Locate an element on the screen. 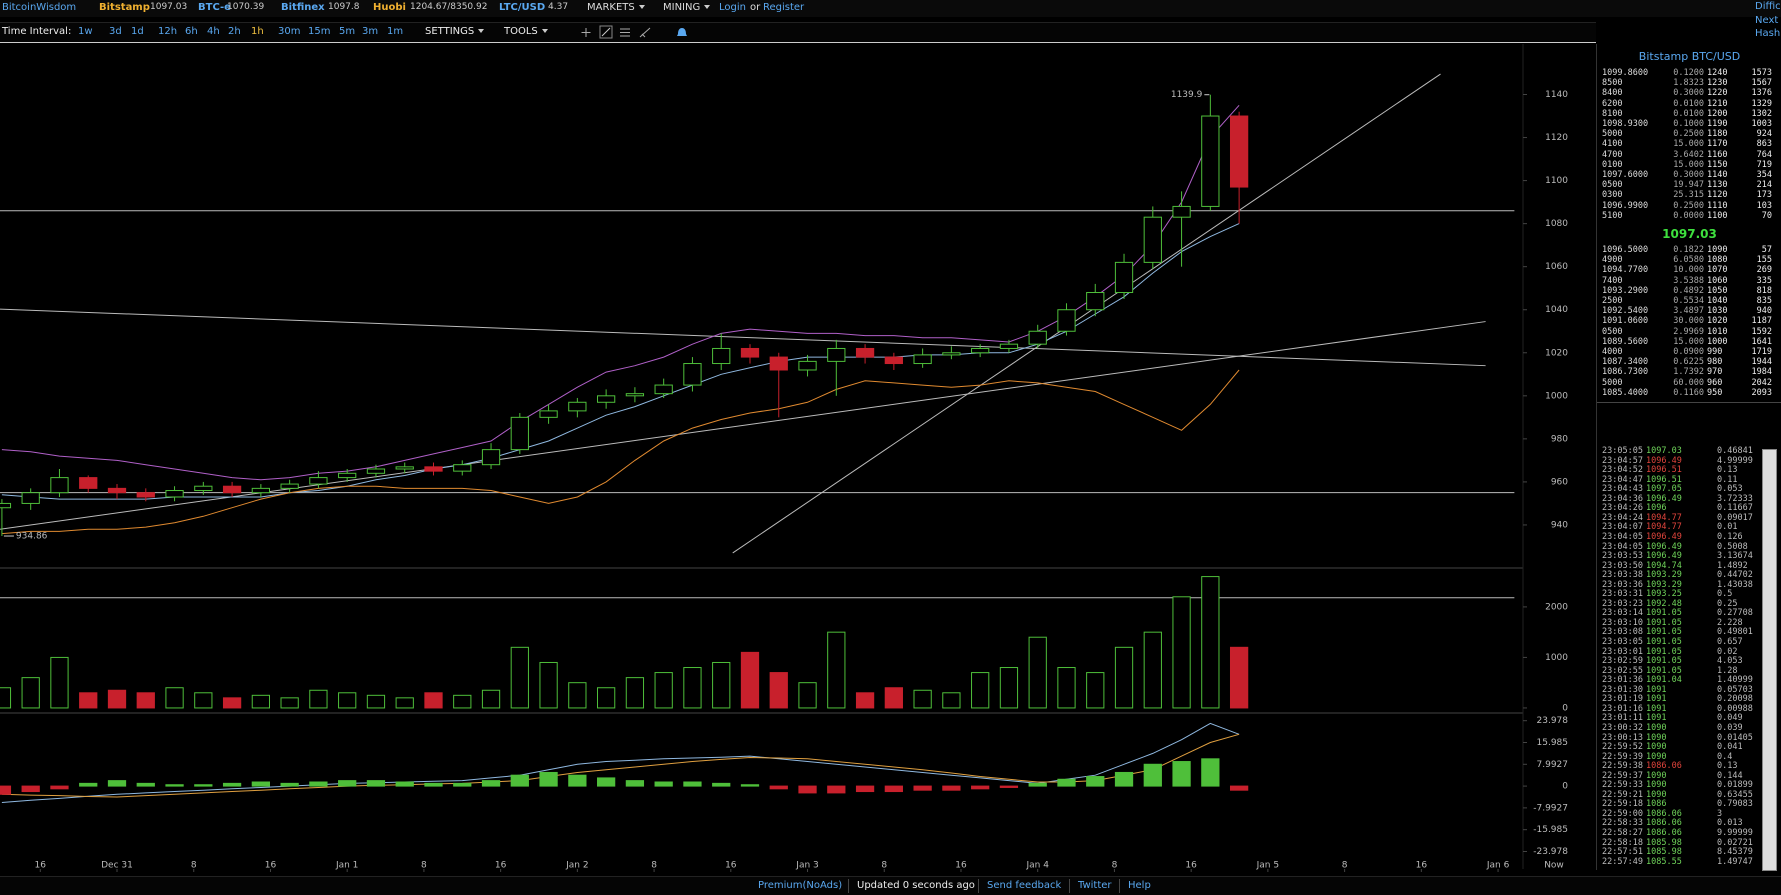 This screenshot has width=1781, height=895. ticker-name: BTC-e is located at coordinates (214, 7).